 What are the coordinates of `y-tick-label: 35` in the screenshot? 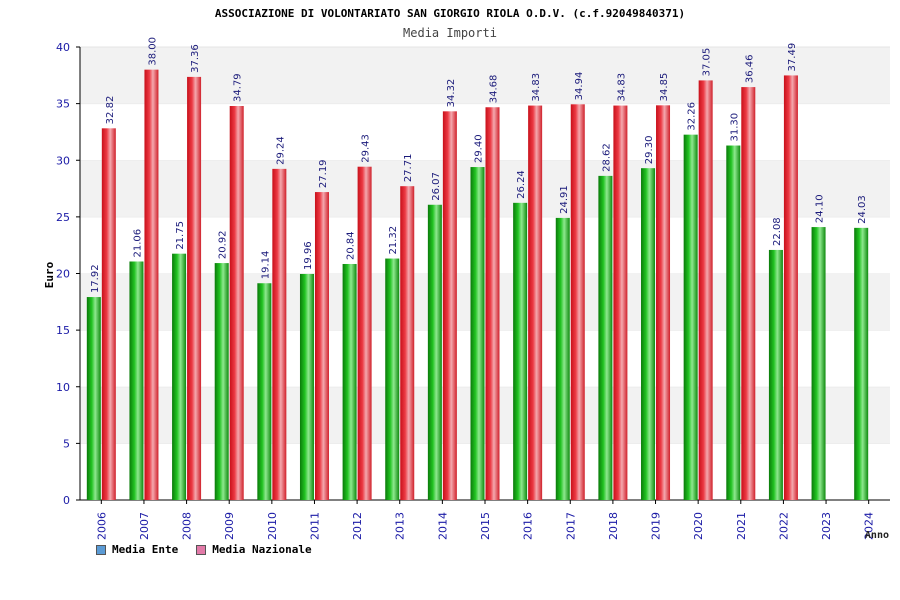 It's located at (63, 104).